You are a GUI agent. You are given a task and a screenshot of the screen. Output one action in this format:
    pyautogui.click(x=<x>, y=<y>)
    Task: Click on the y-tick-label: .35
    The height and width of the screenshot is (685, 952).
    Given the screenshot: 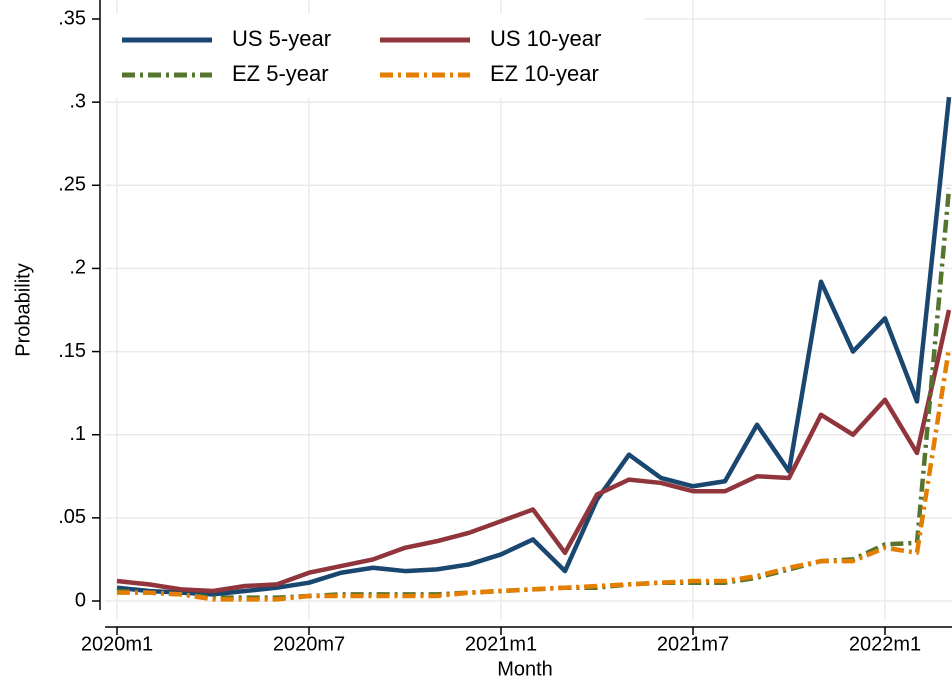 What is the action you would take?
    pyautogui.click(x=72, y=18)
    